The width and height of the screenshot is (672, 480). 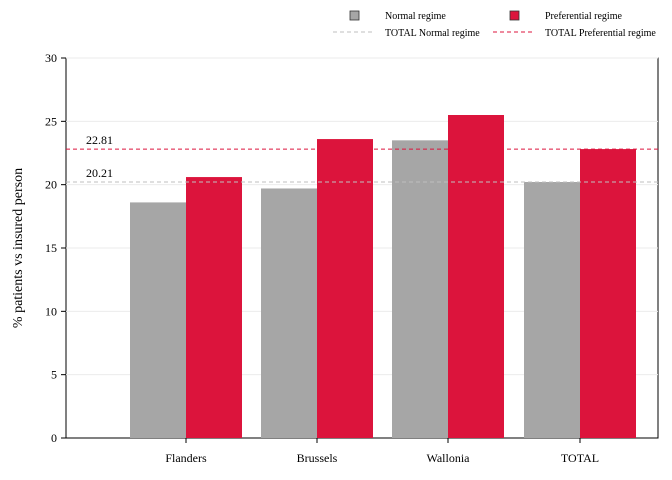 I want to click on y-tick-label: 5, so click(x=54, y=375).